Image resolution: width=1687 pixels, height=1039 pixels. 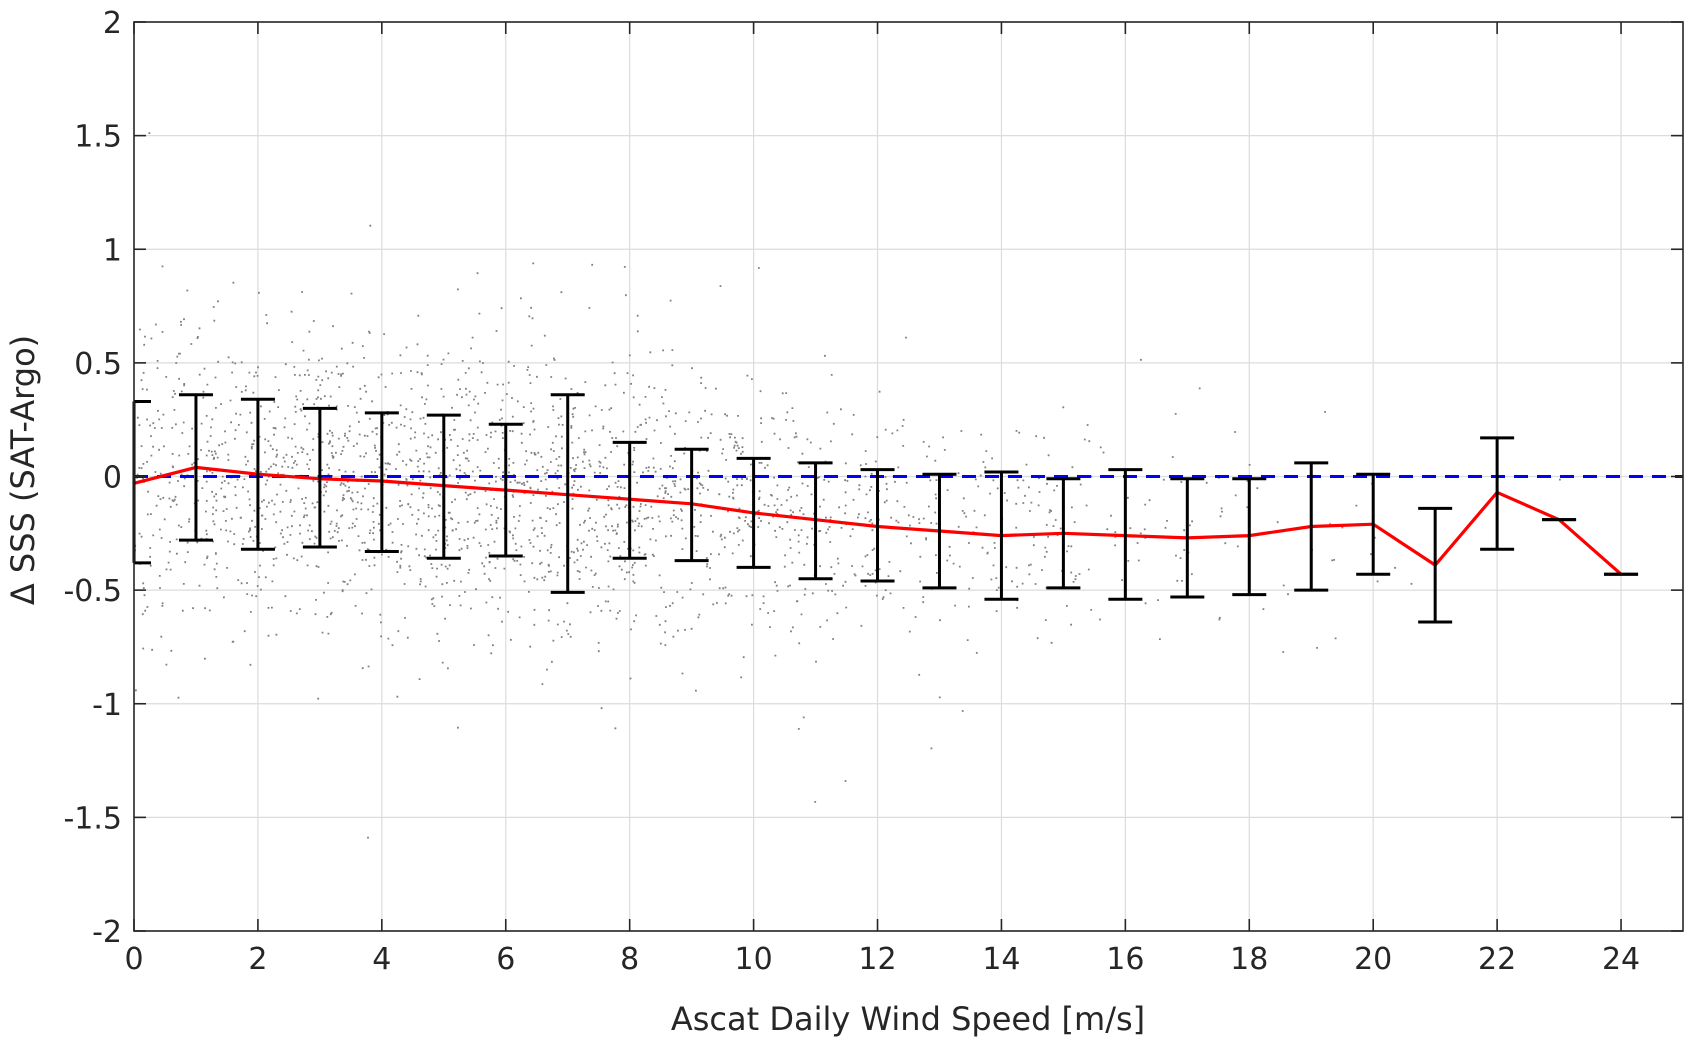 What do you see at coordinates (112, 478) in the screenshot?
I see `y-tick-label: 0` at bounding box center [112, 478].